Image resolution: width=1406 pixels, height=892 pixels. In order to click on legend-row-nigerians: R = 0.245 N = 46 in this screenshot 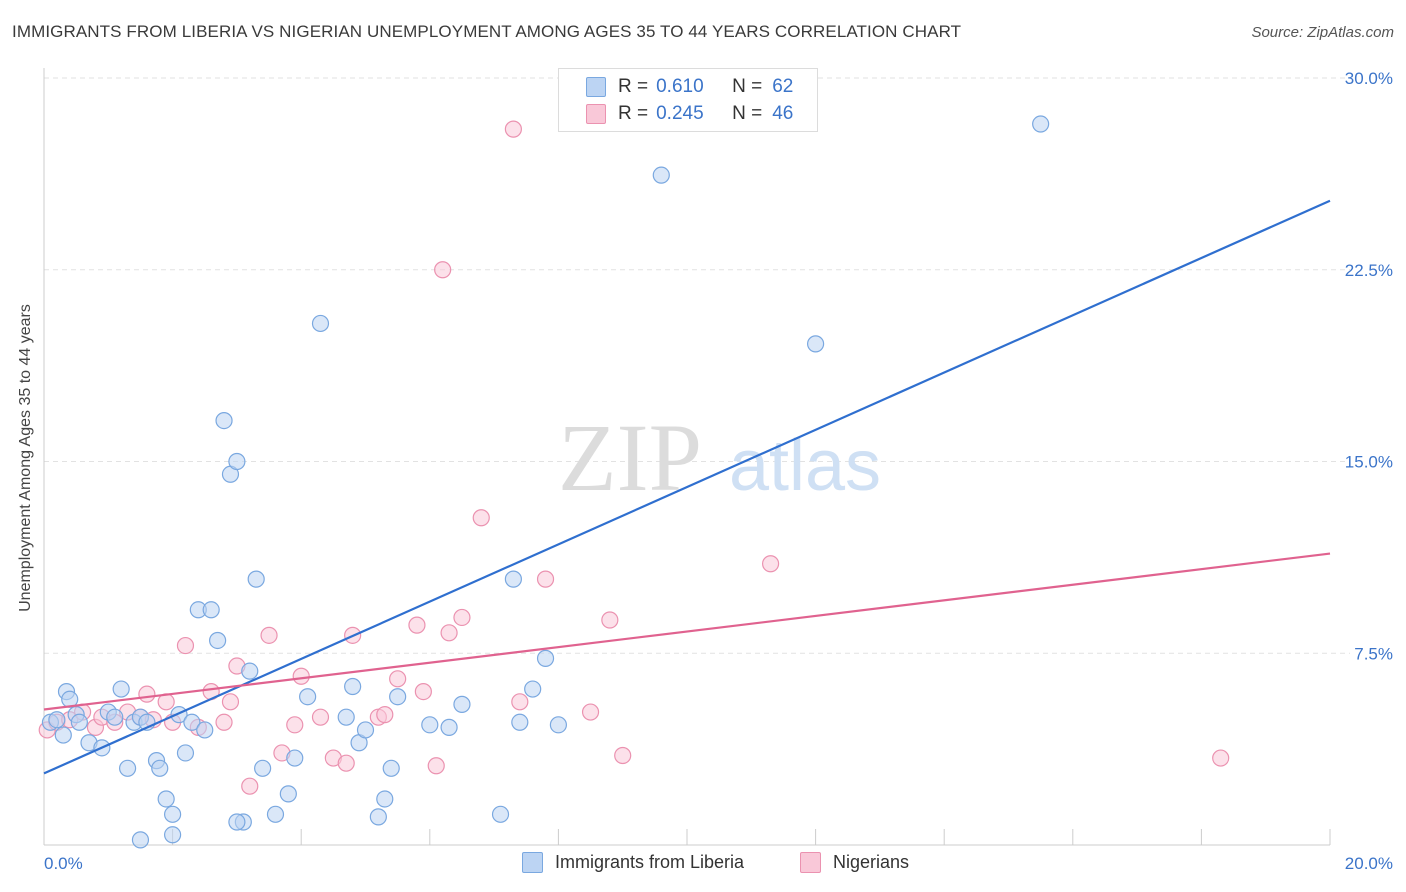, I will do `click(676, 114)`.